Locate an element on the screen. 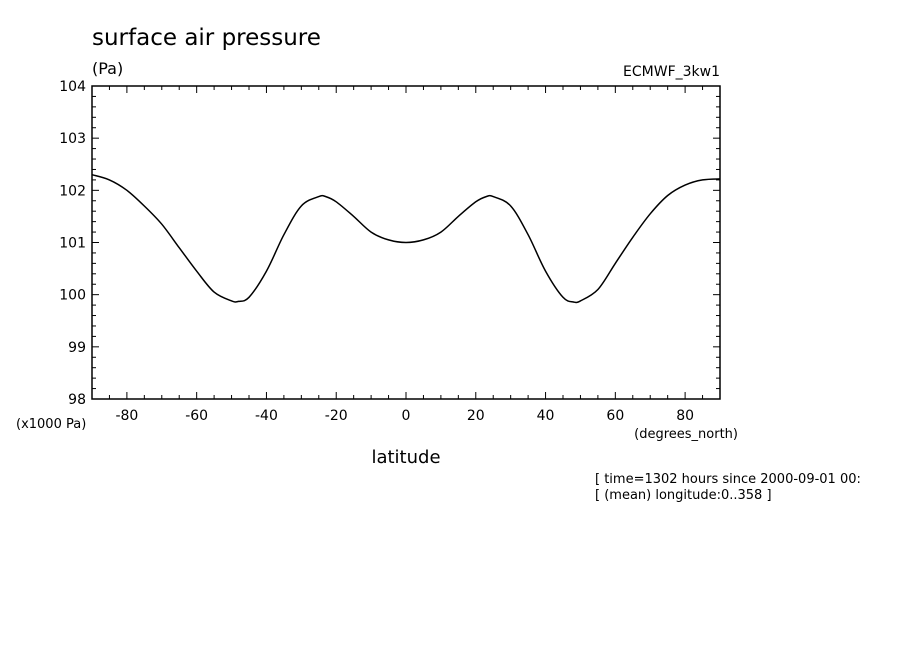 This screenshot has height=654, width=904. x-tick-label: 60 is located at coordinates (615, 416).